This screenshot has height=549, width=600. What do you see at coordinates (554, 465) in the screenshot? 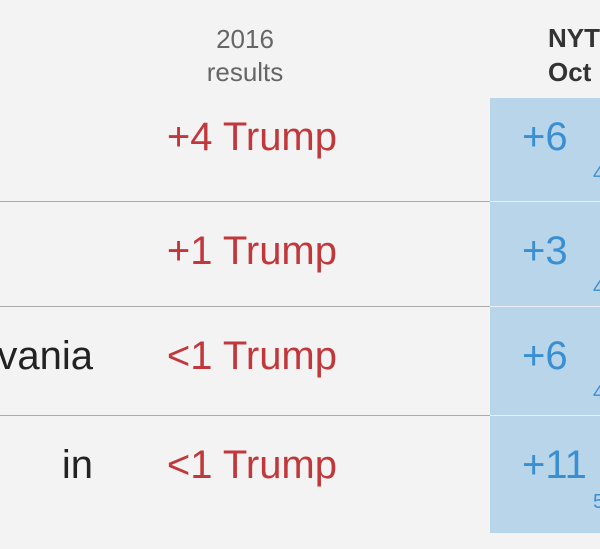
I see `poll-margin: +11` at bounding box center [554, 465].